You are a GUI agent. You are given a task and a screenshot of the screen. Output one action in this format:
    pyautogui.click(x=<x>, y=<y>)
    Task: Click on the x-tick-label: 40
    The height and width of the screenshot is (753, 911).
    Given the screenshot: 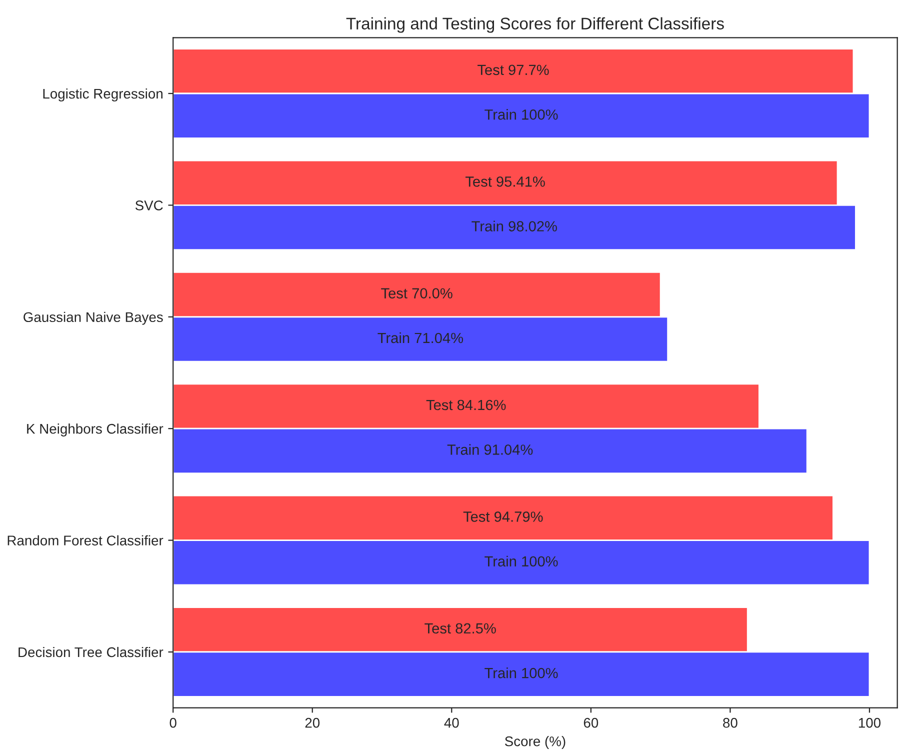 What is the action you would take?
    pyautogui.click(x=451, y=723)
    